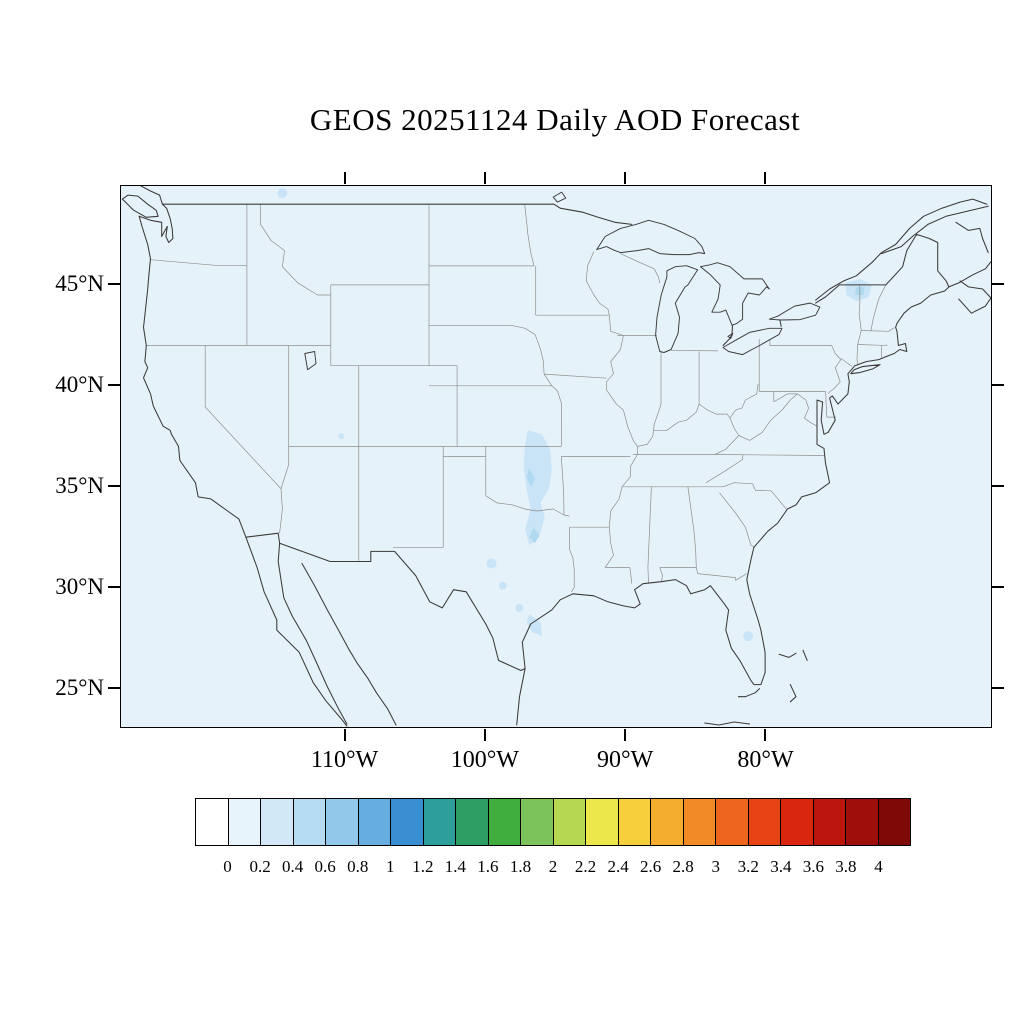 Image resolution: width=1024 pixels, height=1024 pixels. I want to click on colorbar-tick-label: 1.4, so click(455, 866).